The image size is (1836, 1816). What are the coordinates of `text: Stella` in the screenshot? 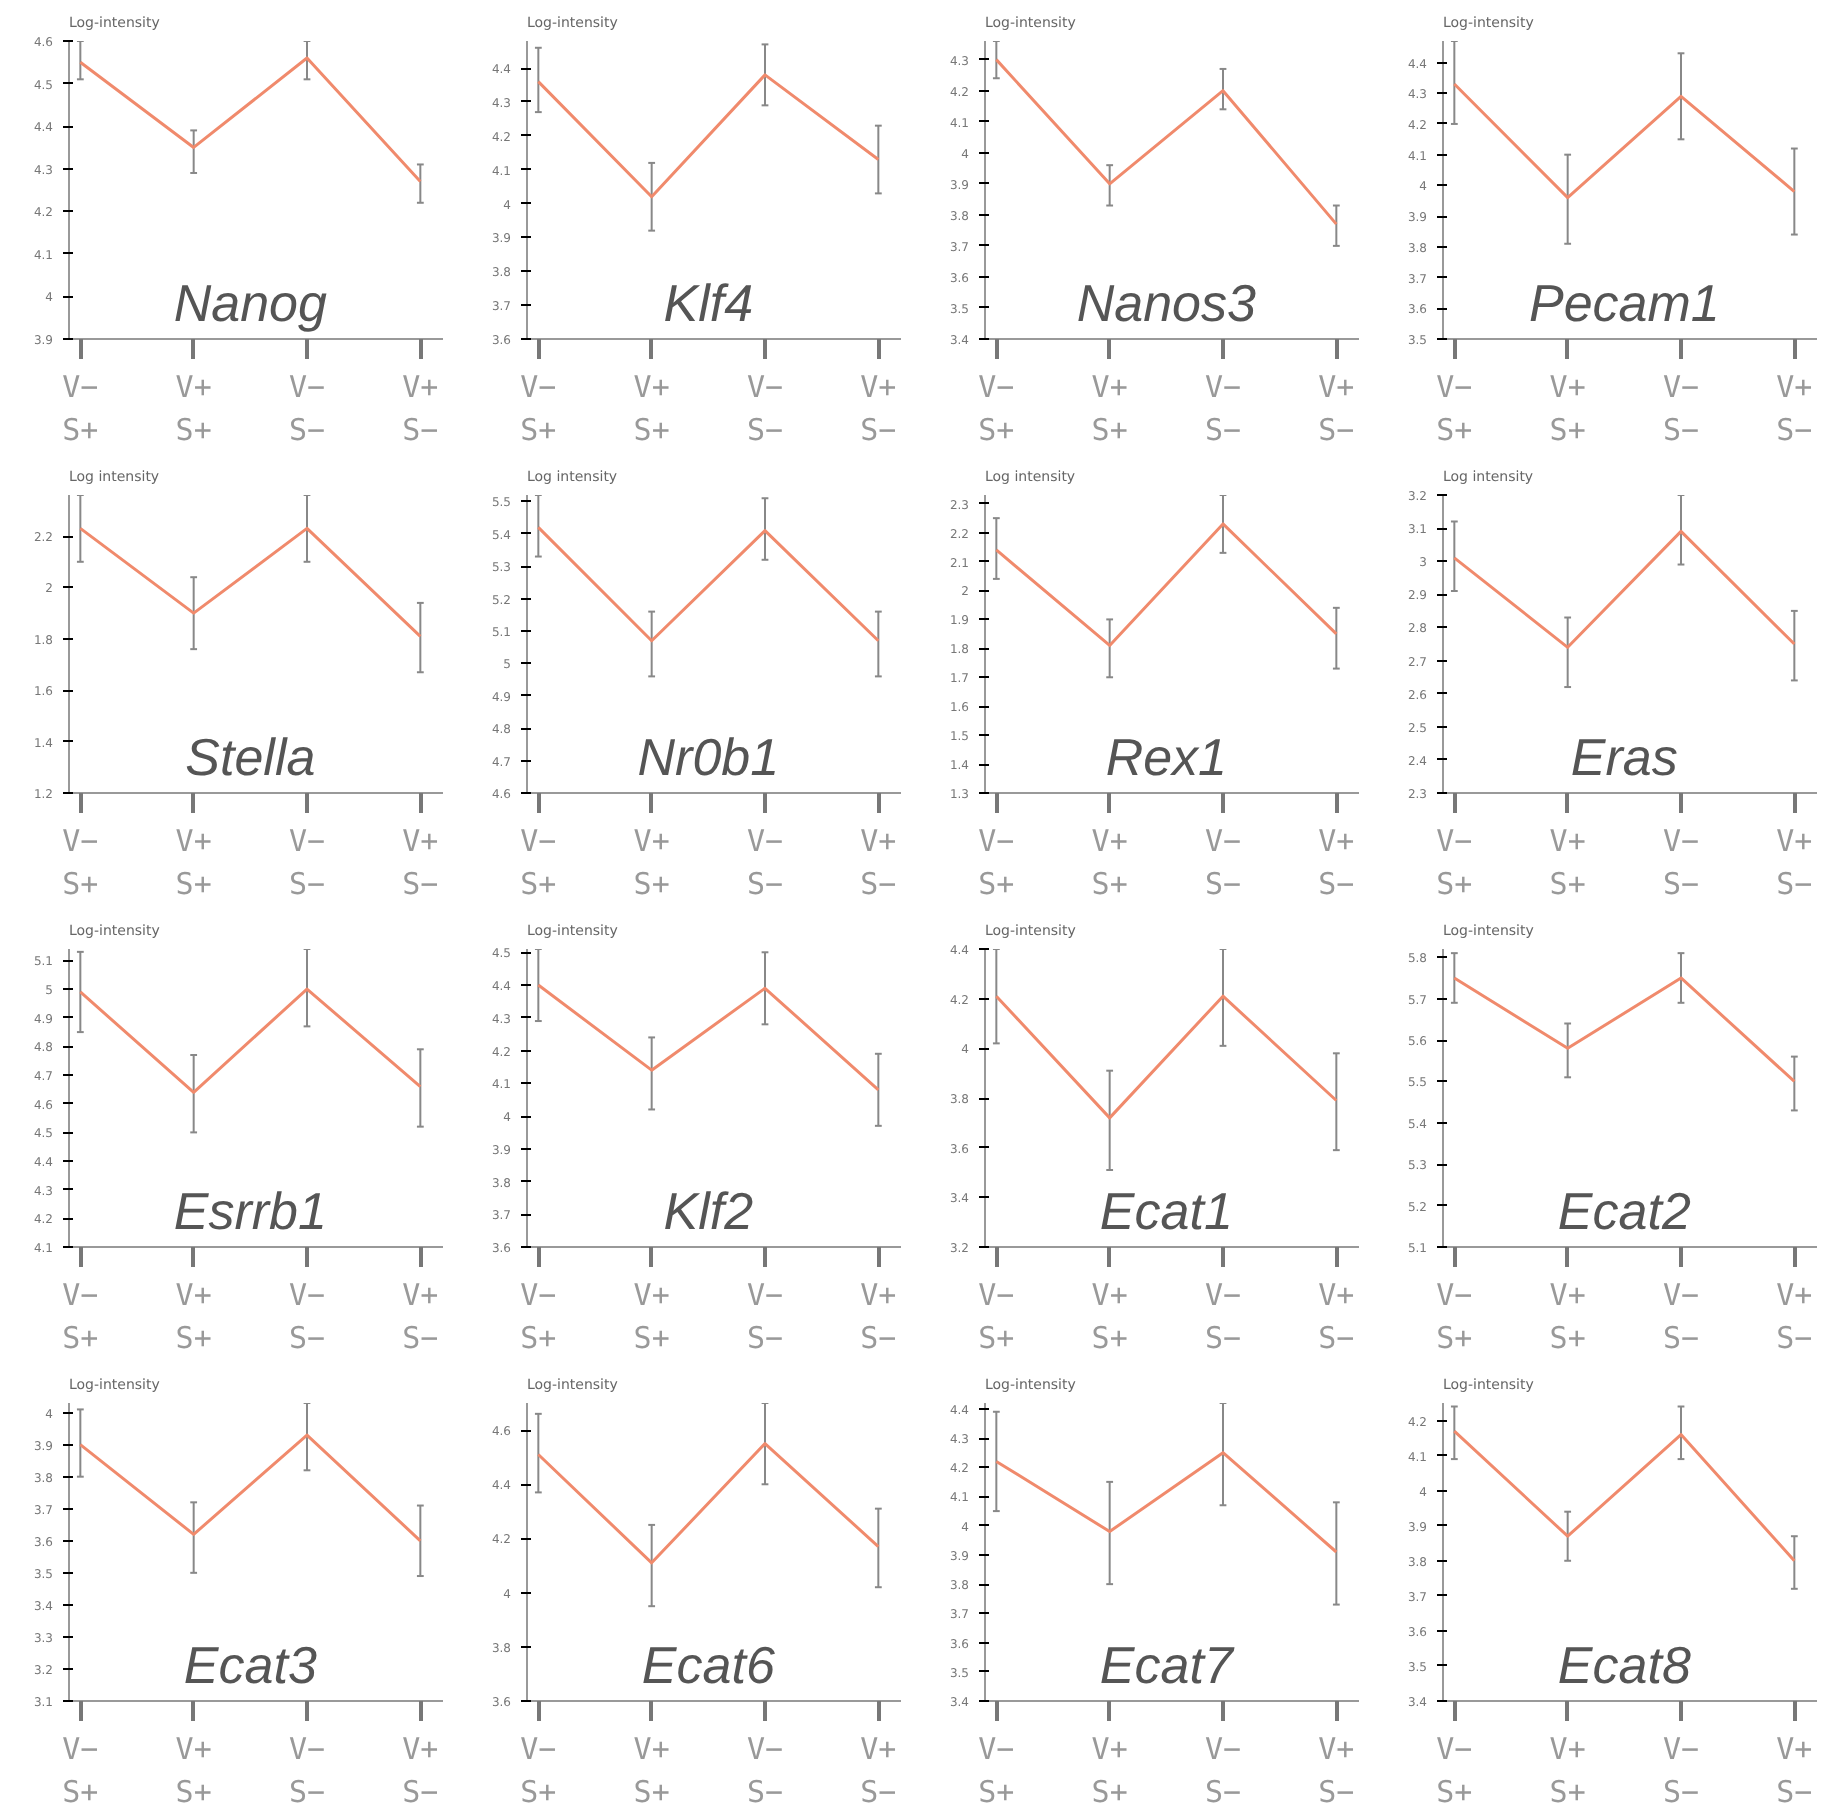 It's located at (250, 757).